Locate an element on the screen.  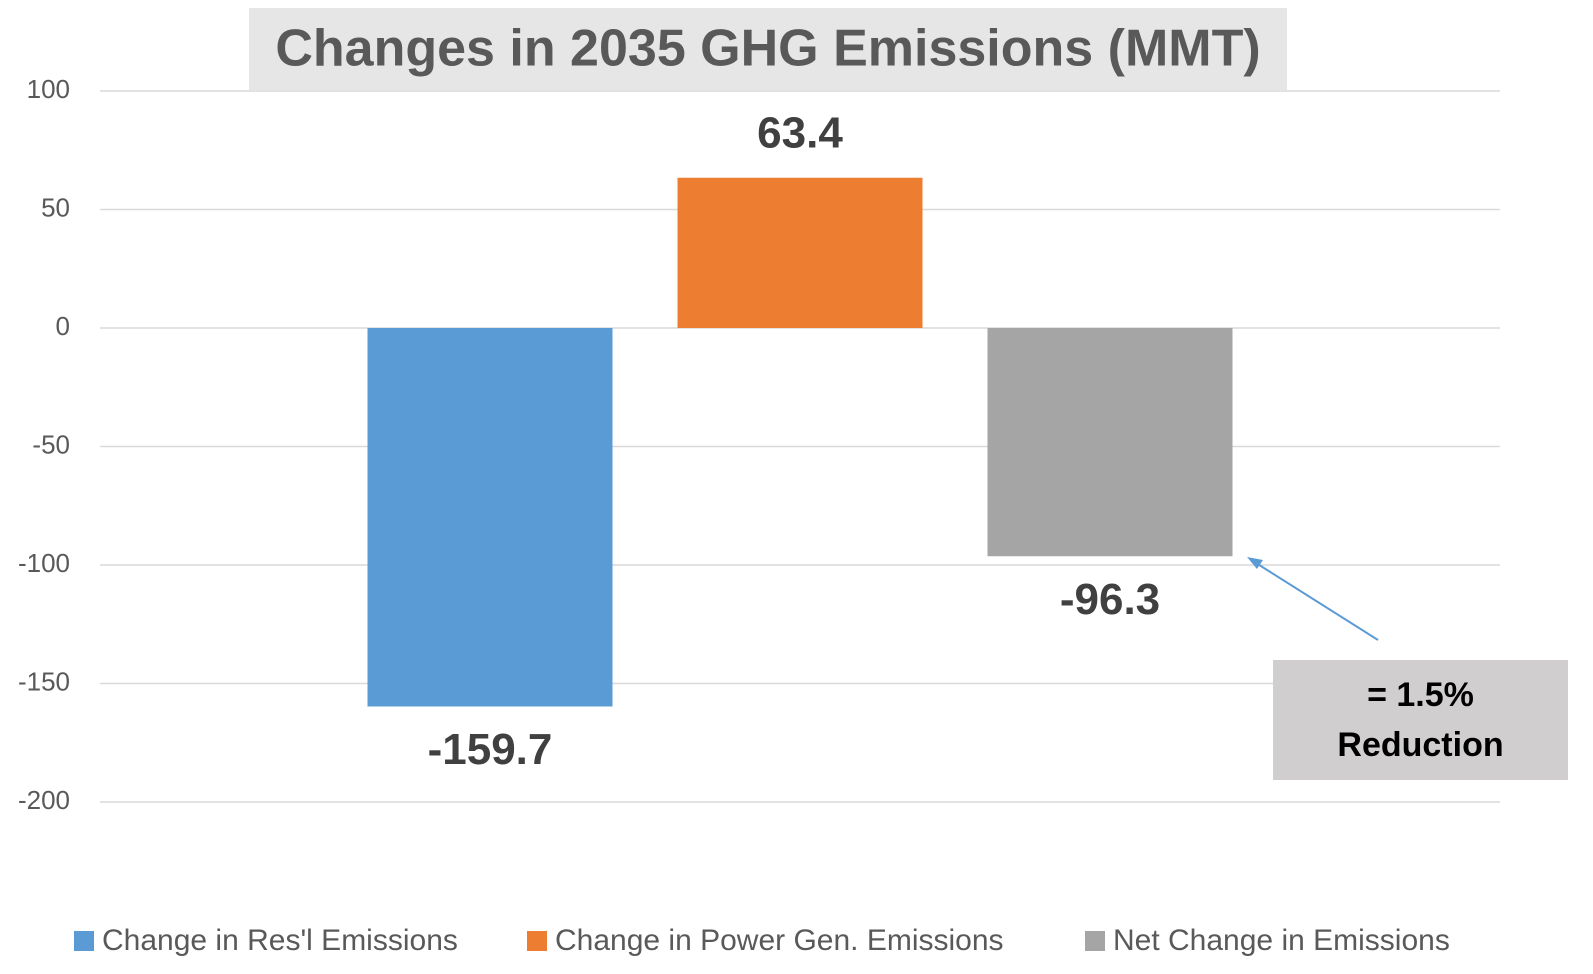
y-tick-label: -200 is located at coordinates (44, 800).